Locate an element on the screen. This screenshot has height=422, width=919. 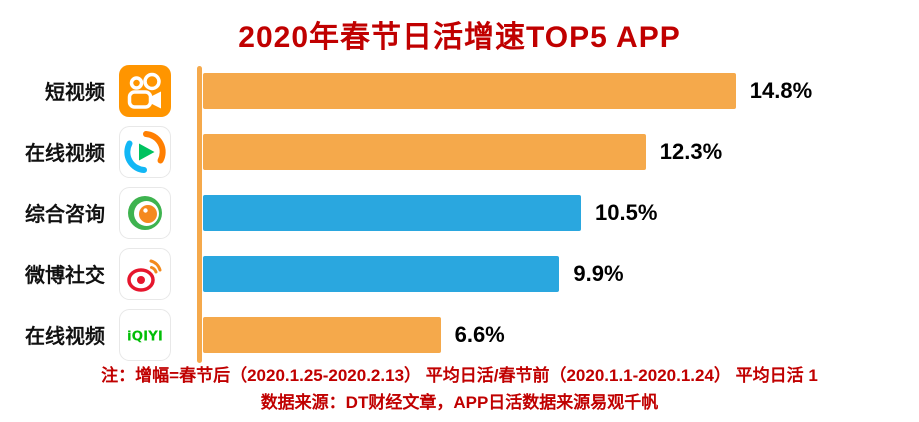
chart-row: 在线视频 12.3% is located at coordinates (459, 151).